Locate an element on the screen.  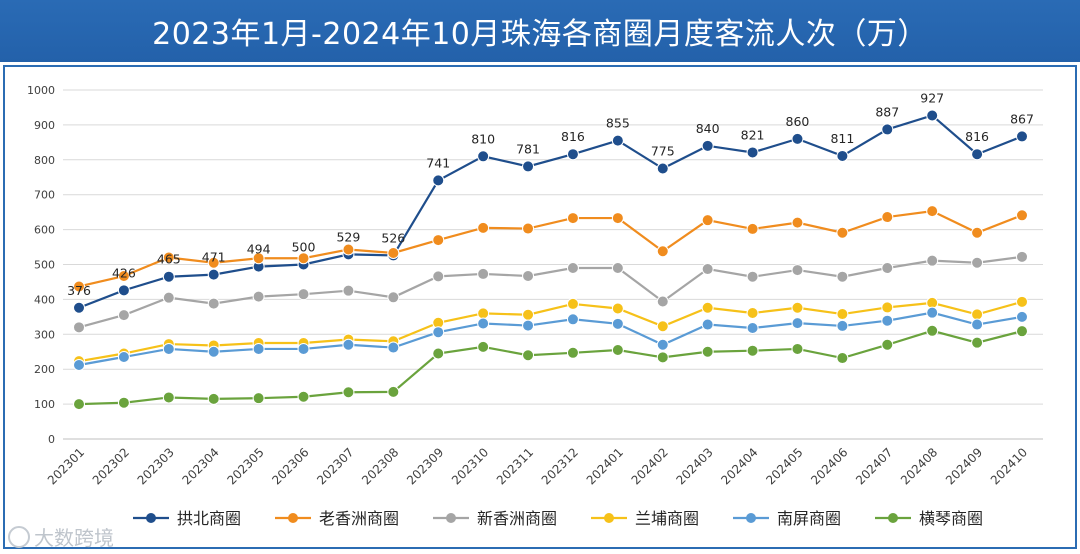
legend-label: 新香洲商圈 is located at coordinates (517, 518).